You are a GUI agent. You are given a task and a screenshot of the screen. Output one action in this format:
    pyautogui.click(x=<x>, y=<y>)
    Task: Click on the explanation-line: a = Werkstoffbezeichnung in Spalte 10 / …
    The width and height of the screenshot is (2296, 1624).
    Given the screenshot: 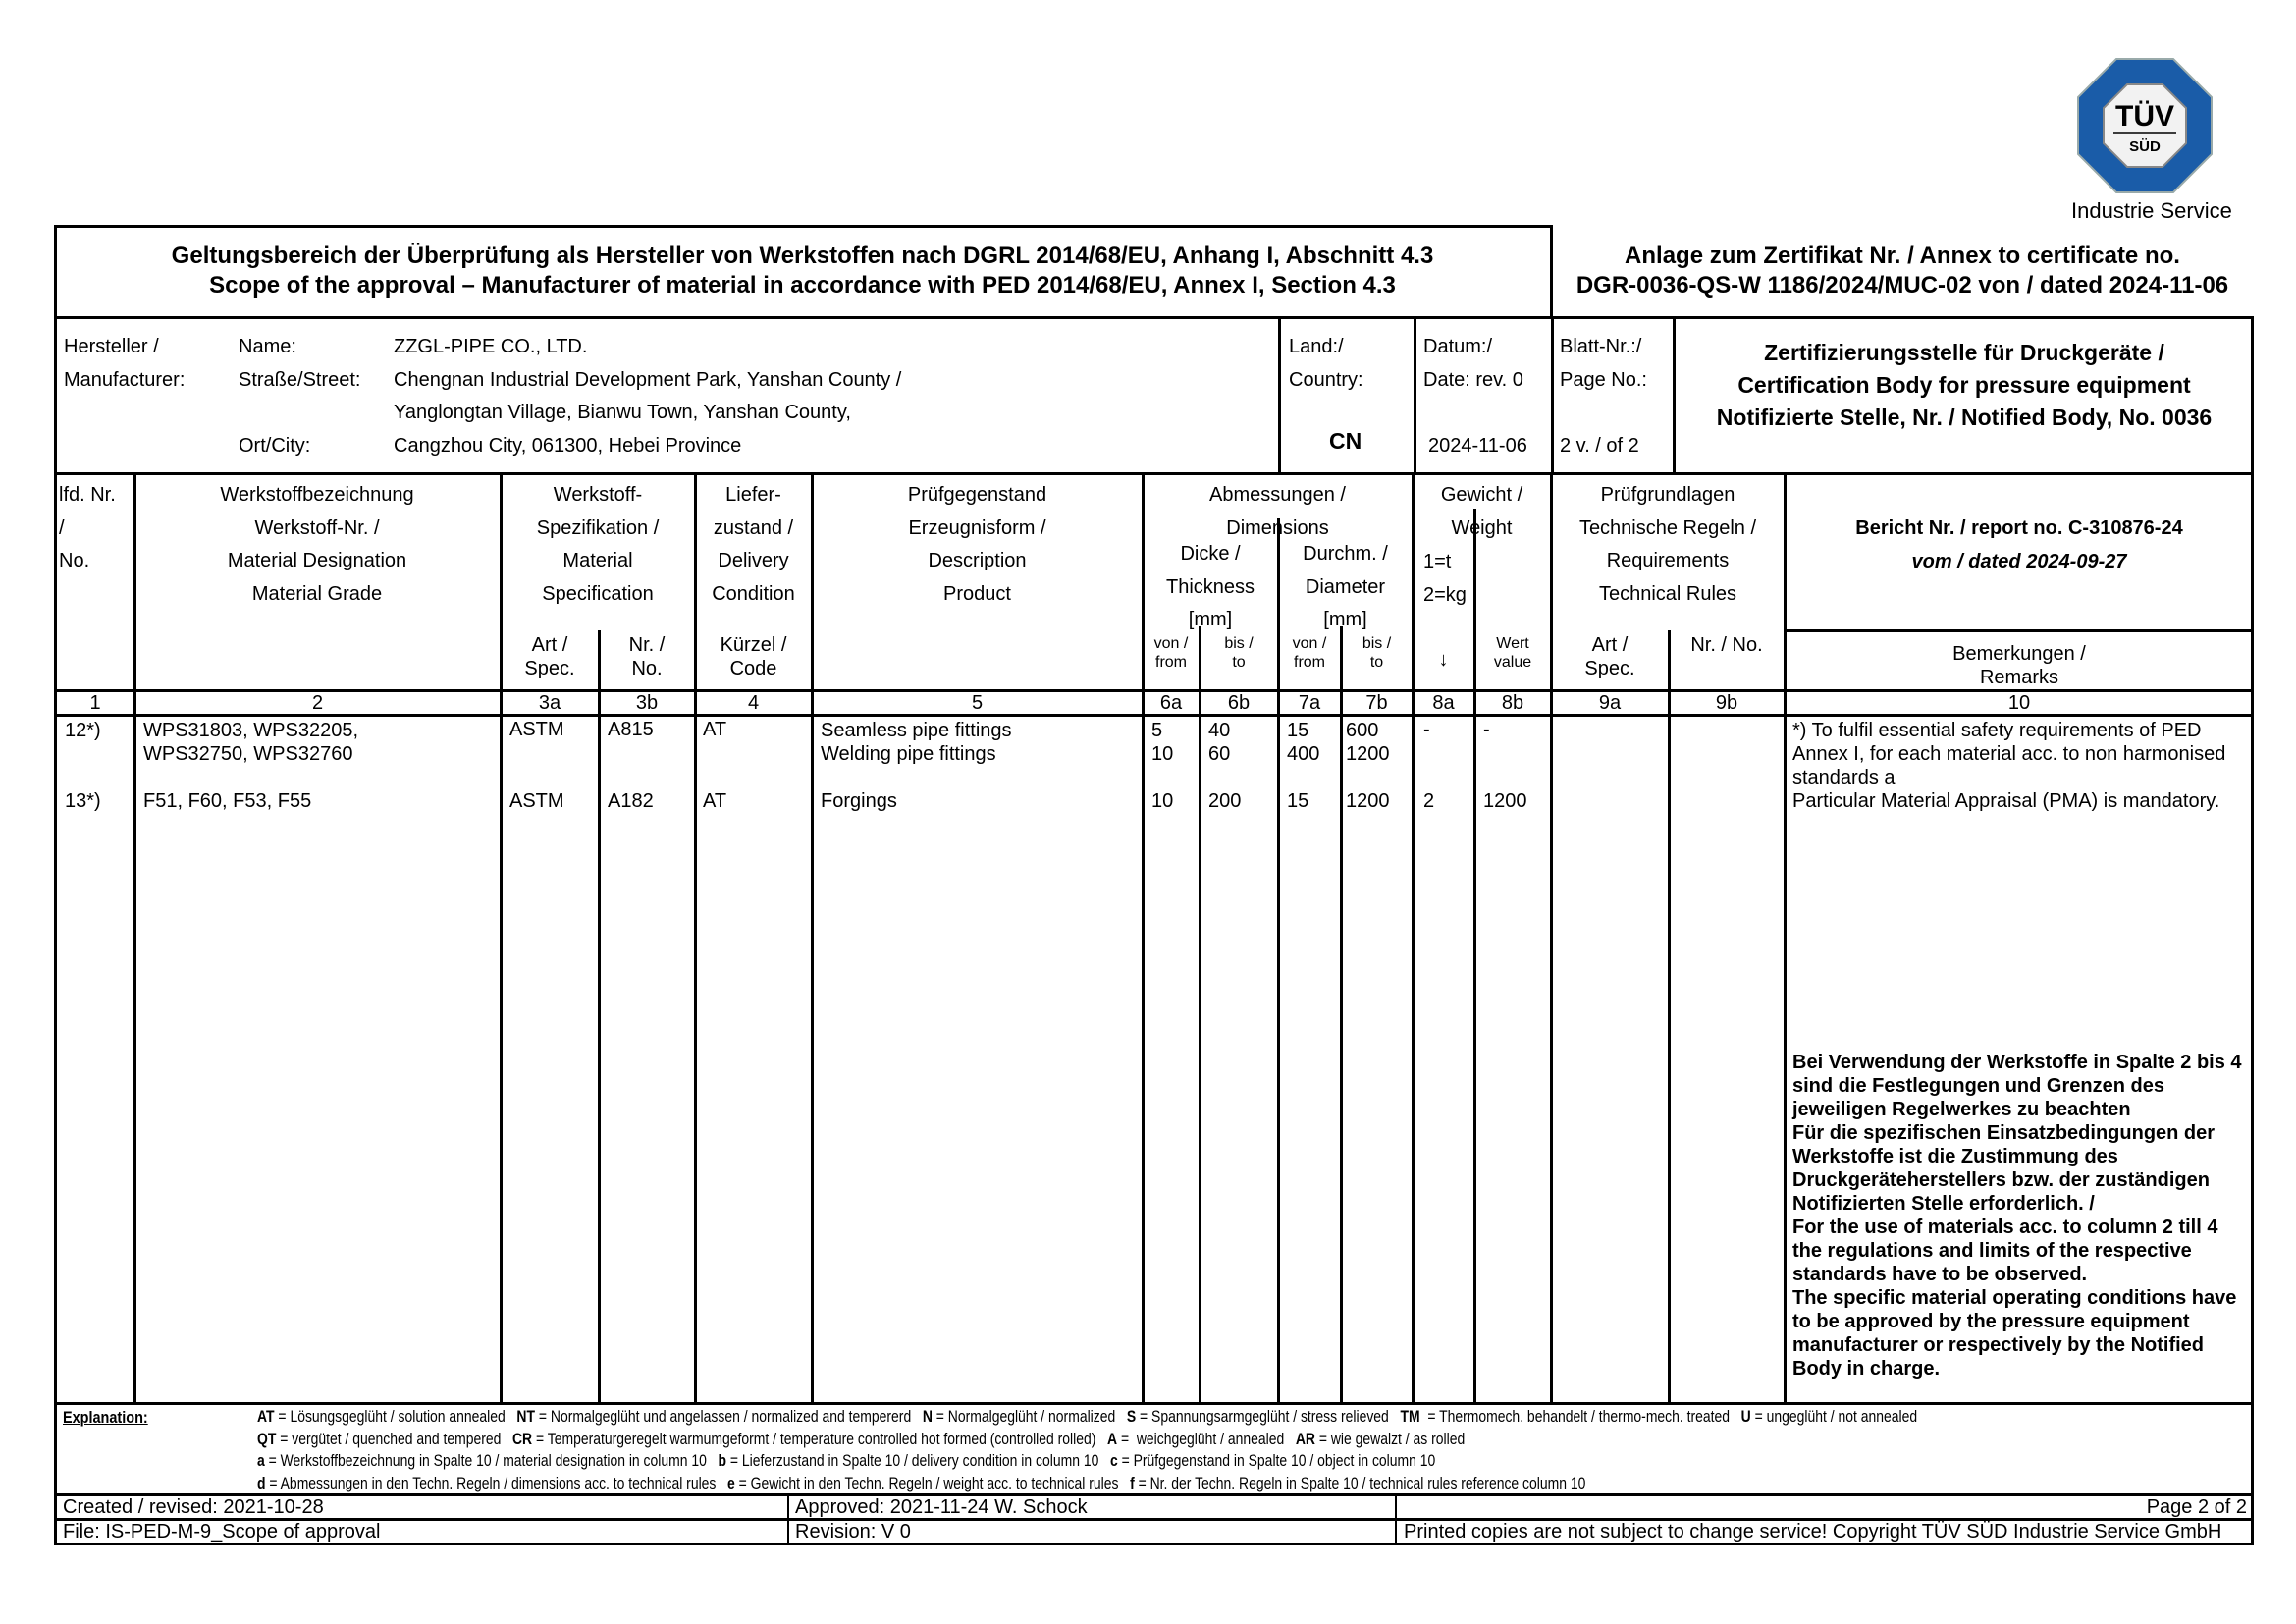 What is the action you would take?
    pyautogui.click(x=846, y=1461)
    